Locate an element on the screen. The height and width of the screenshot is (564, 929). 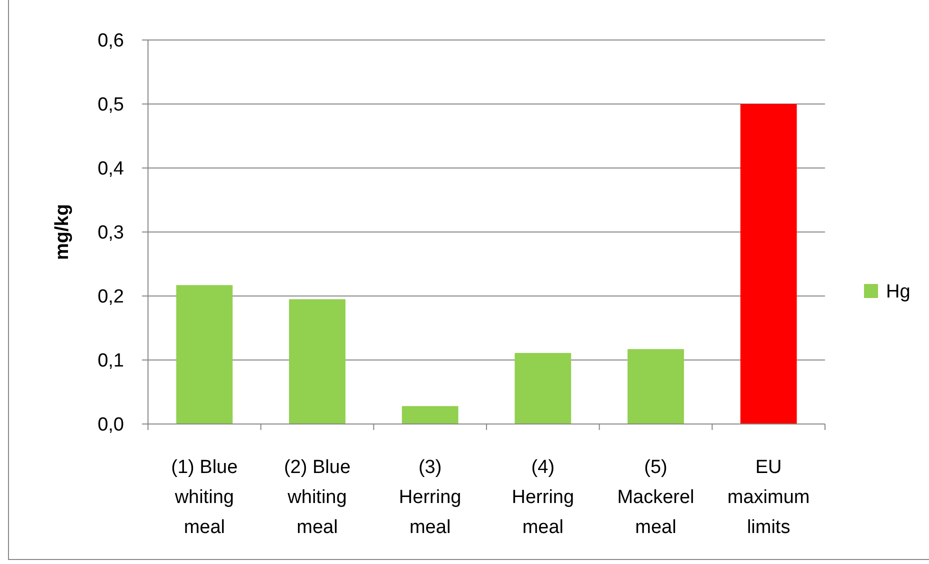
y-tick-label: 0,5 is located at coordinates (111, 105).